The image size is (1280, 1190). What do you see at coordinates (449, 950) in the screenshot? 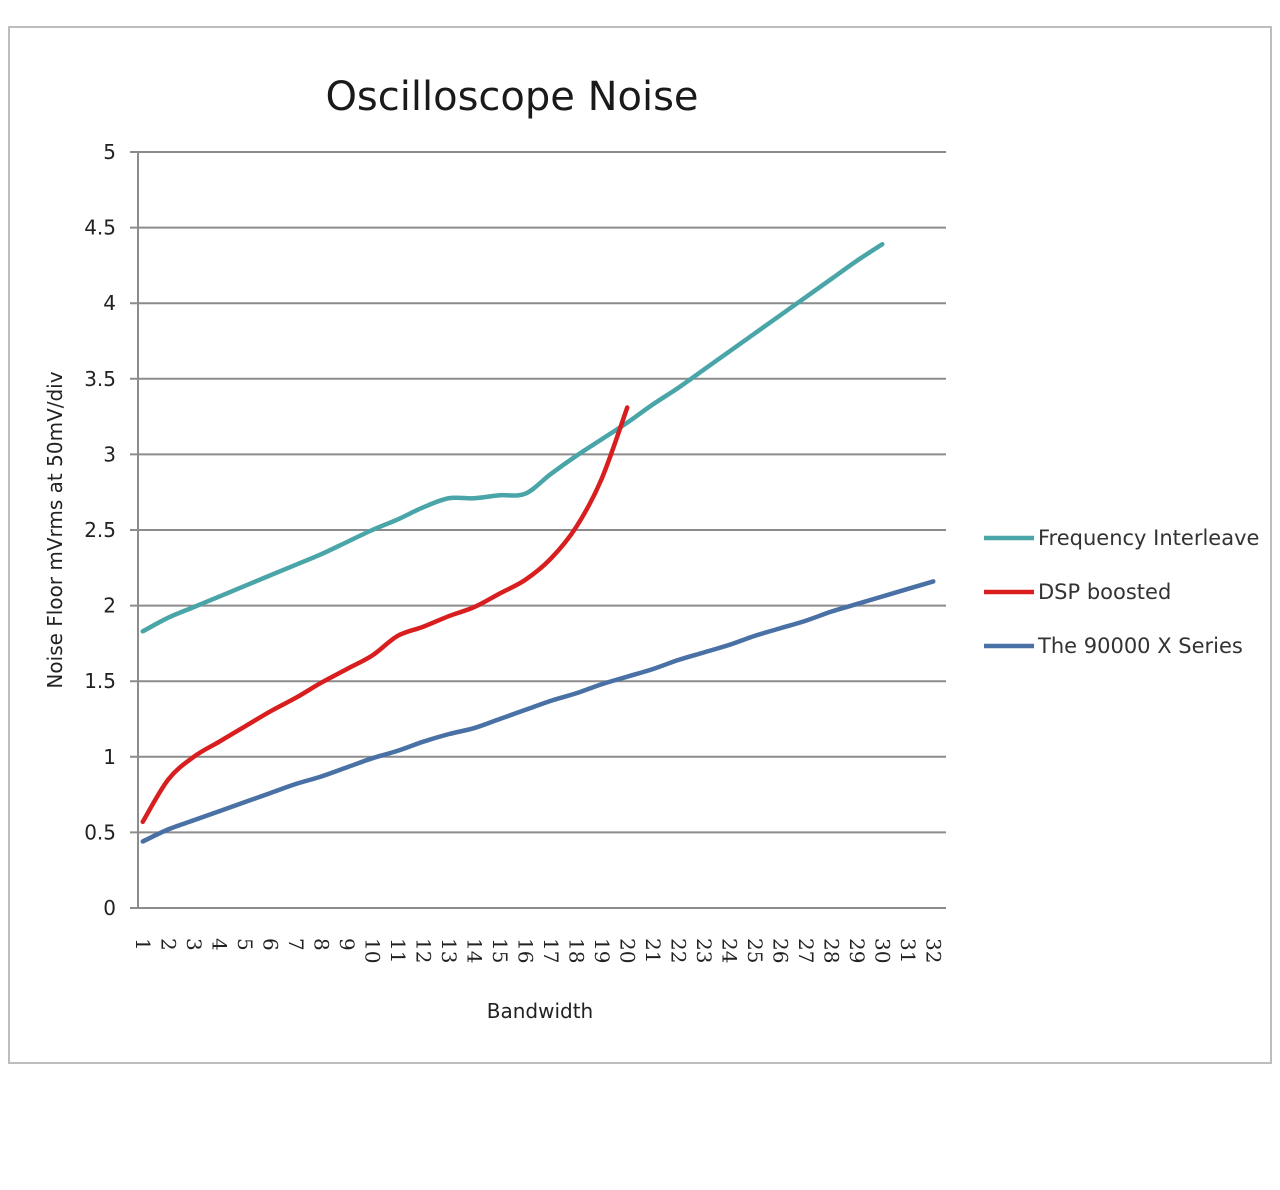
I see `x-tick-label: 13` at bounding box center [449, 950].